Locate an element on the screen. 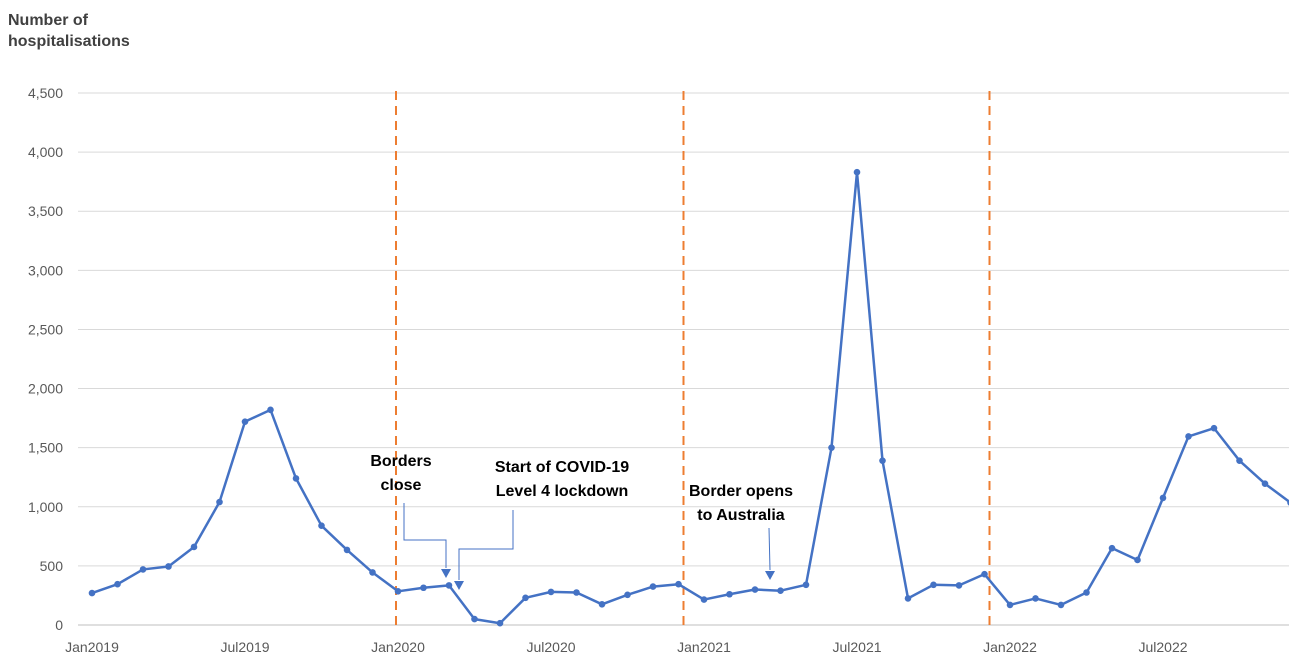 Image resolution: width=1289 pixels, height=658 pixels. annotation-borders-close: close is located at coordinates (401, 485).